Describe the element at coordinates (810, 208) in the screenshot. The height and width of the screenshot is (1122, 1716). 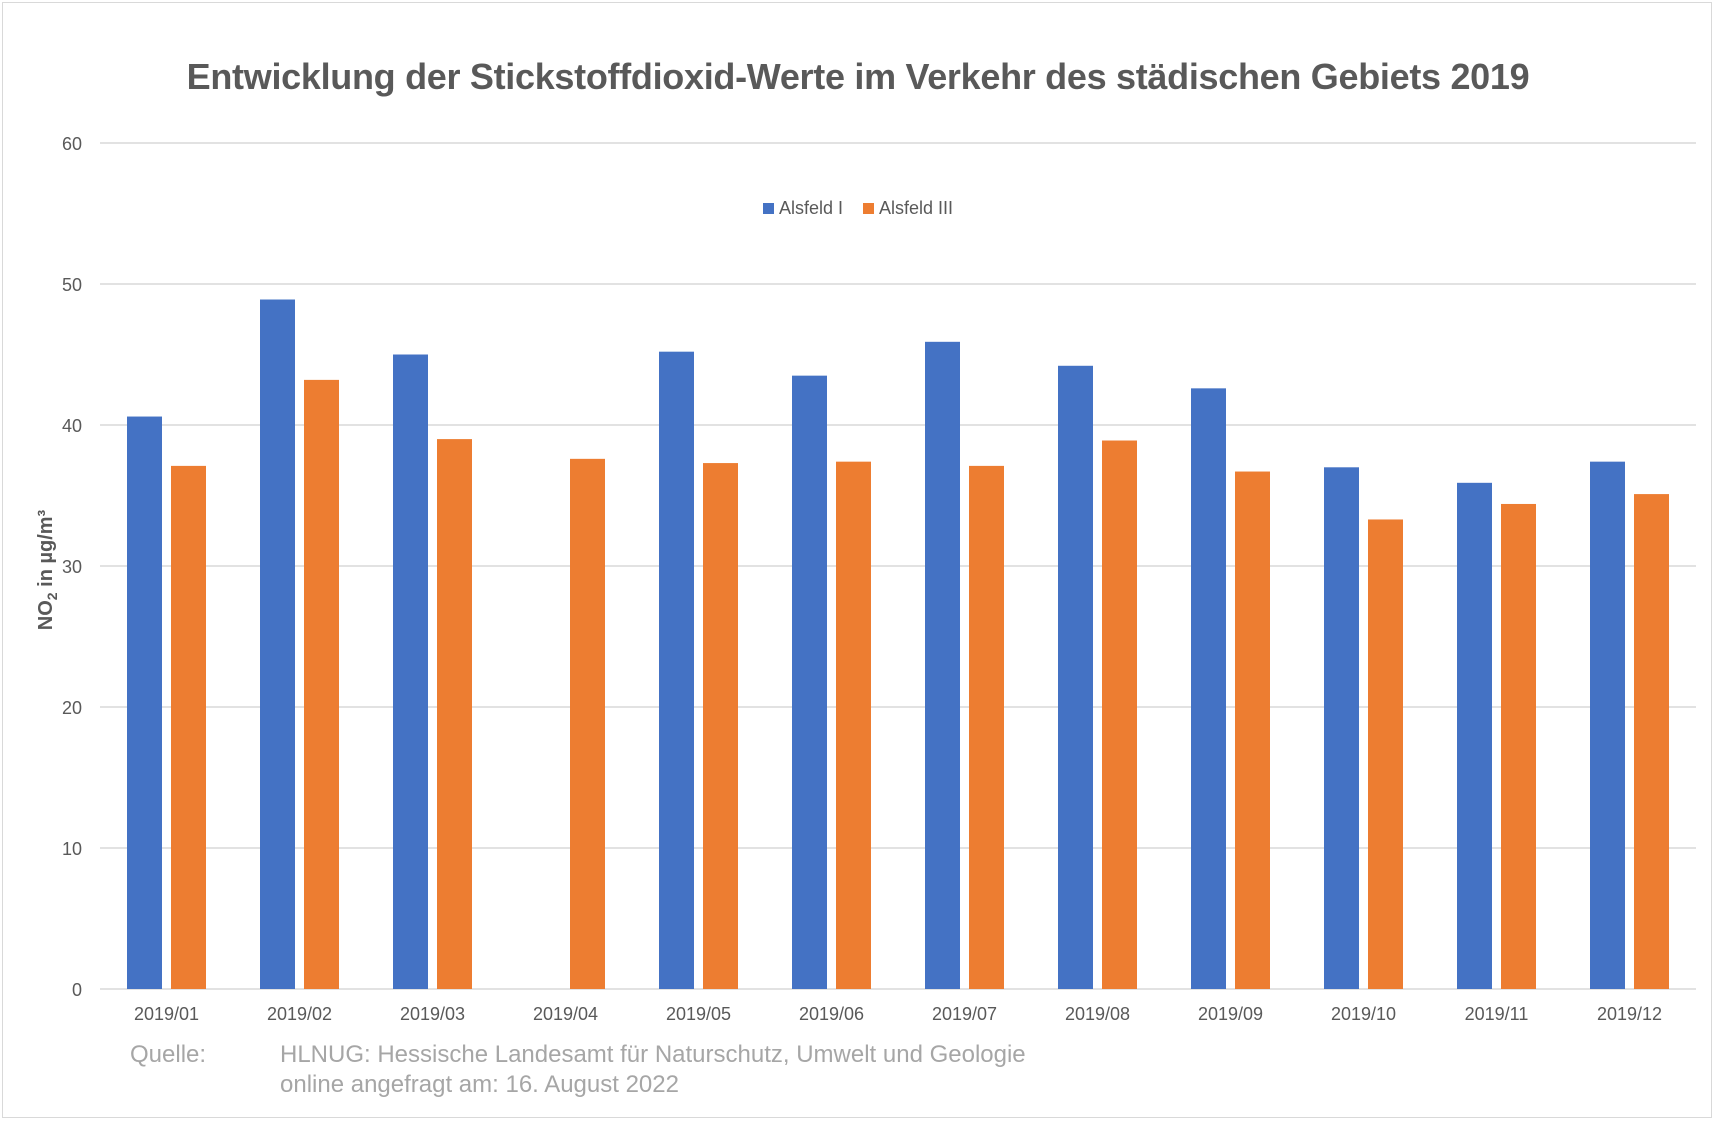
I see `legend-label-alsfeld-i: Alsfeld I` at that location.